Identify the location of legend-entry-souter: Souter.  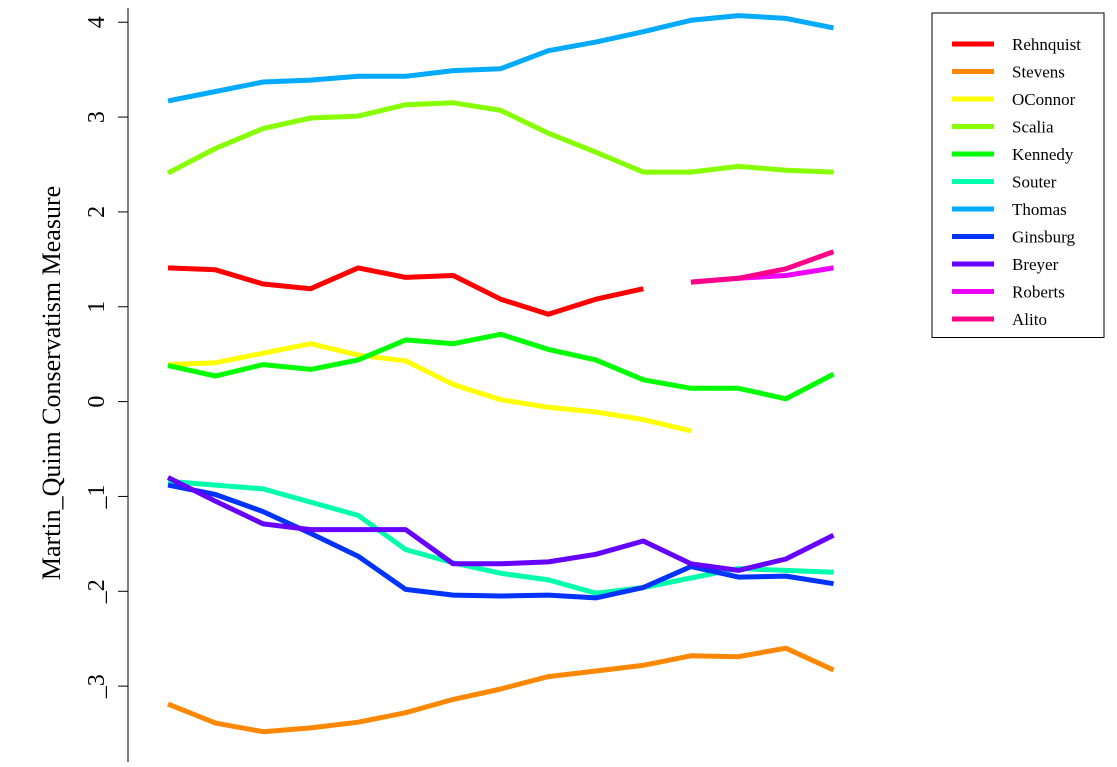
(1004, 182).